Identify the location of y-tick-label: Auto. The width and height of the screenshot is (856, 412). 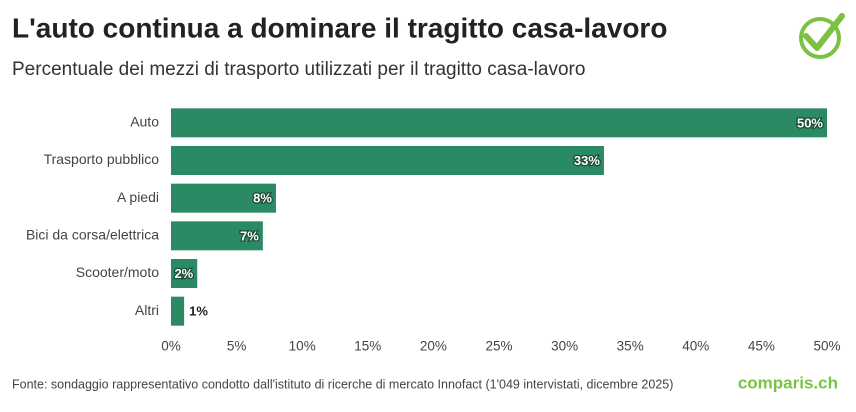
(144, 122).